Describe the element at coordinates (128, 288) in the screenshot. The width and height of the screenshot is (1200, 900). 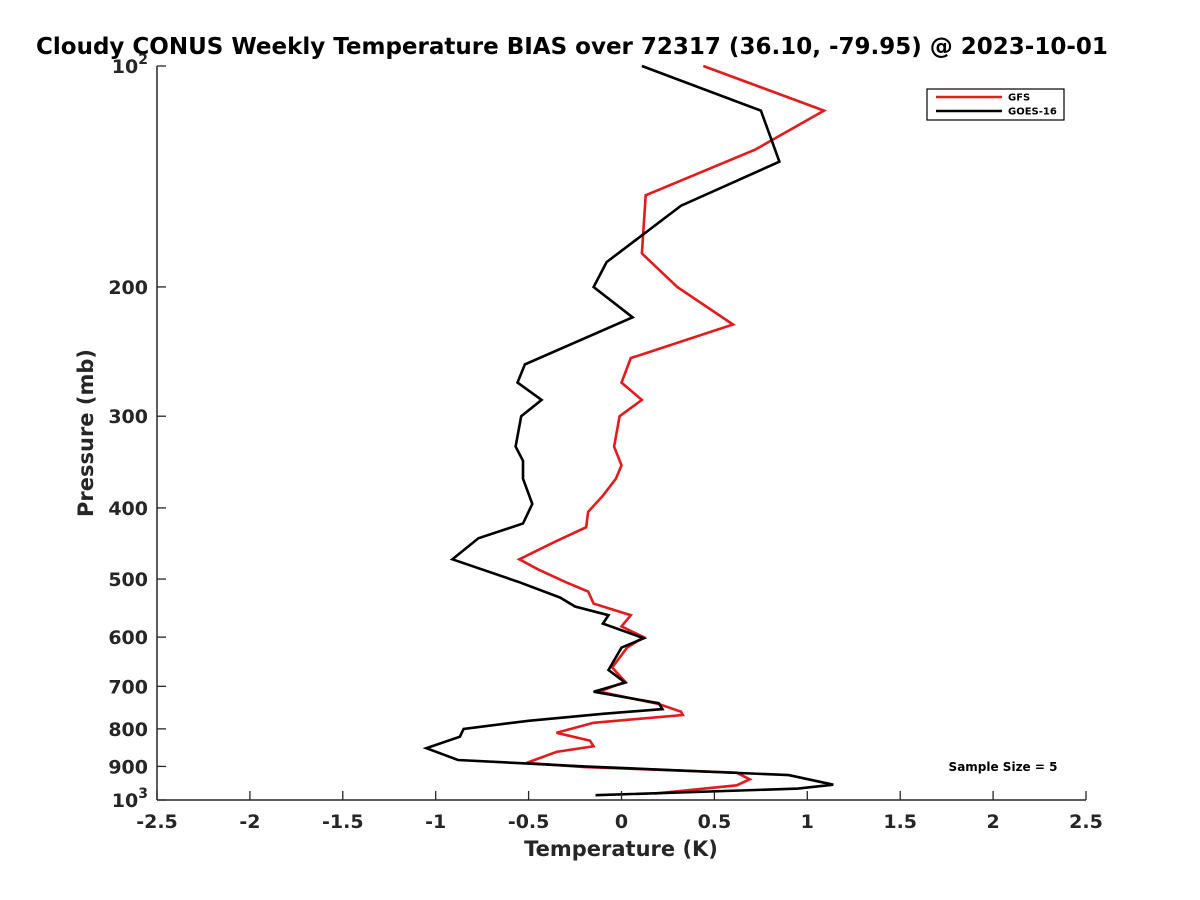
I see `y-tick-label: 200` at that location.